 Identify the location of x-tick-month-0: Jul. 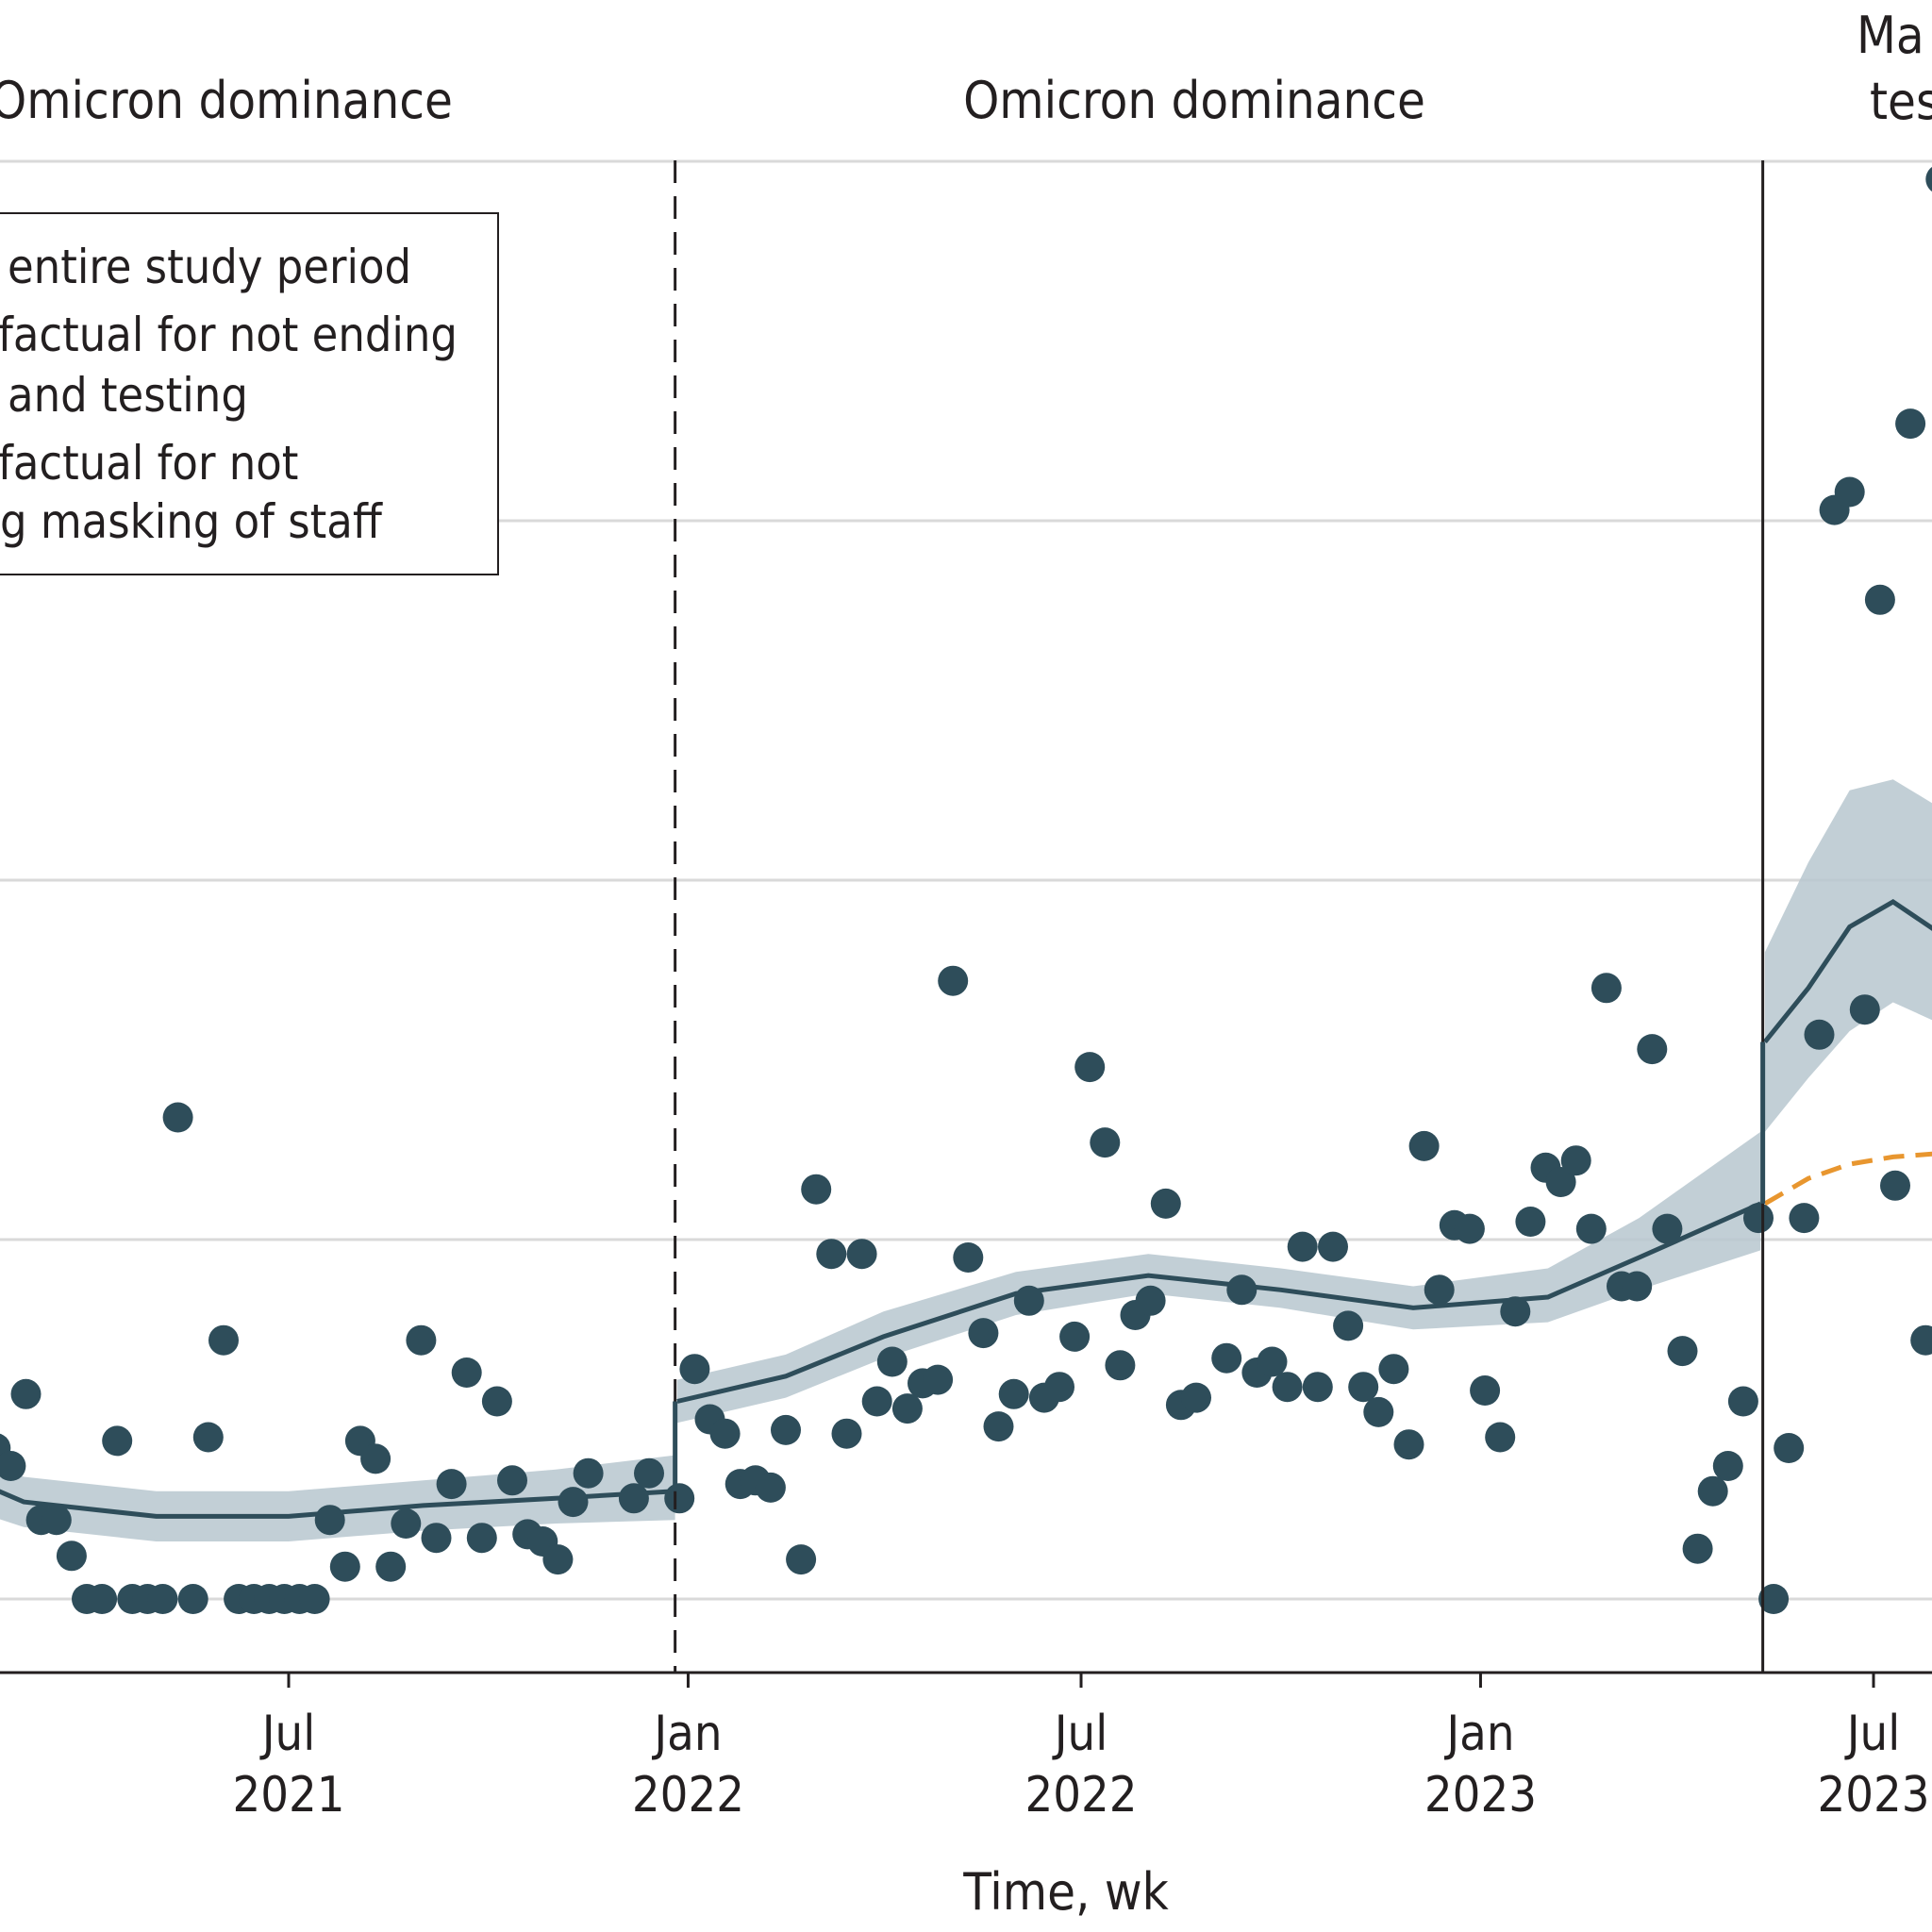
(287, 1734).